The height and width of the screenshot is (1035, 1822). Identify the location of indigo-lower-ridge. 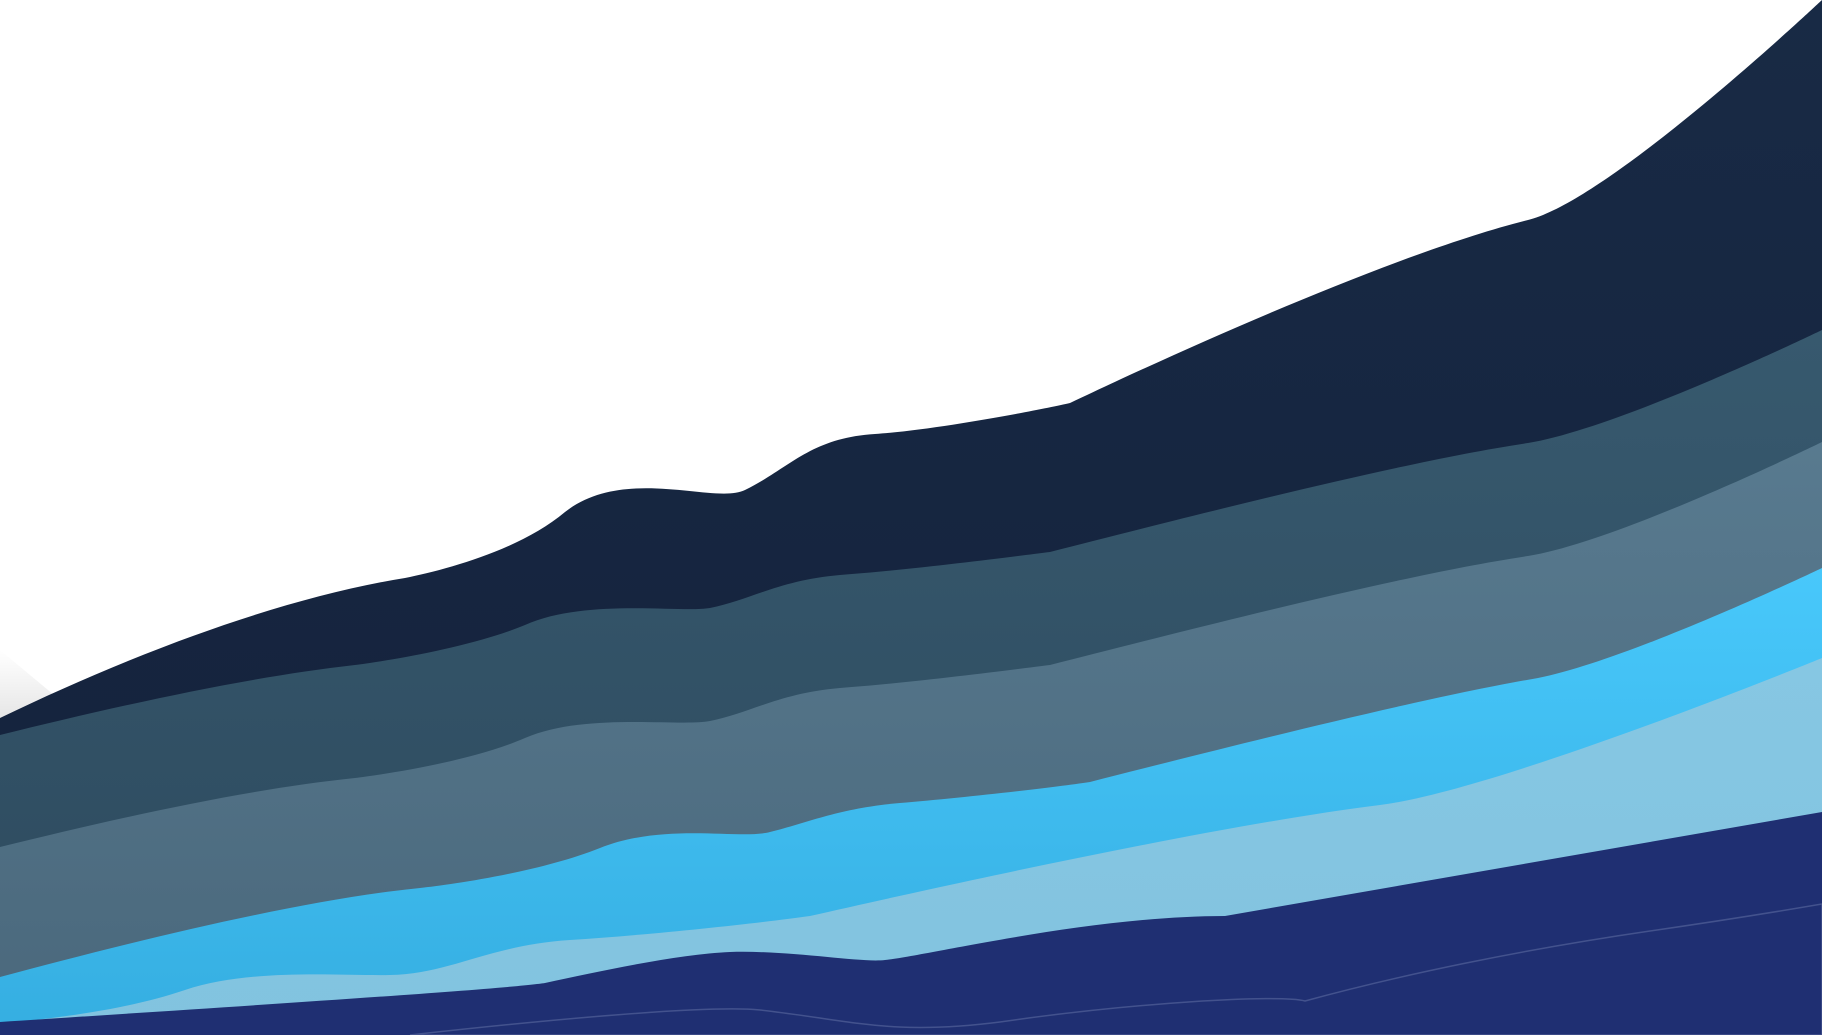
(1115, 969).